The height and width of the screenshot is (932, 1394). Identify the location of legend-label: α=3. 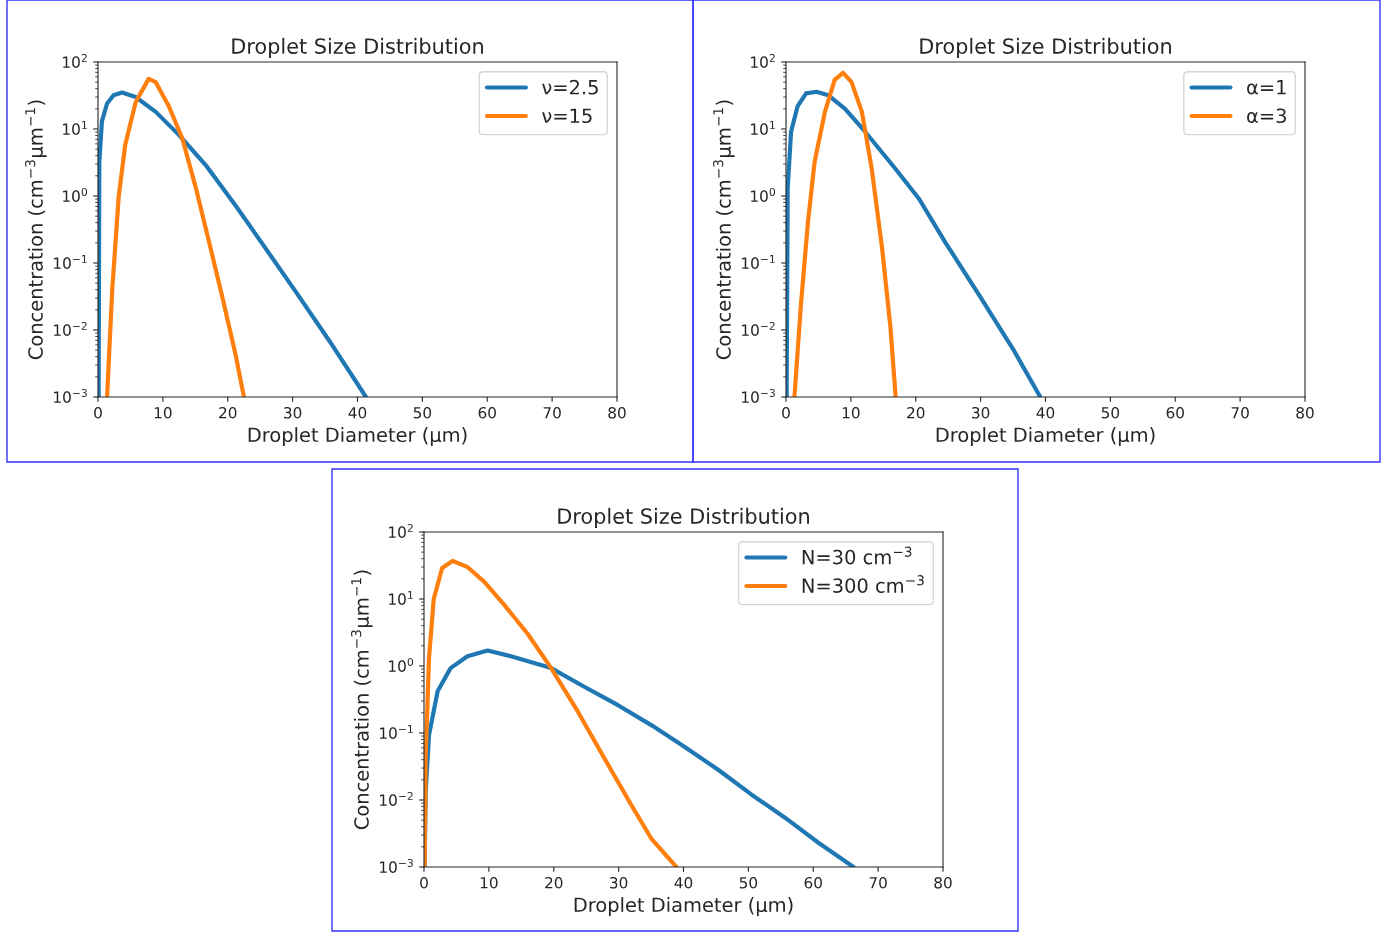
(1266, 116).